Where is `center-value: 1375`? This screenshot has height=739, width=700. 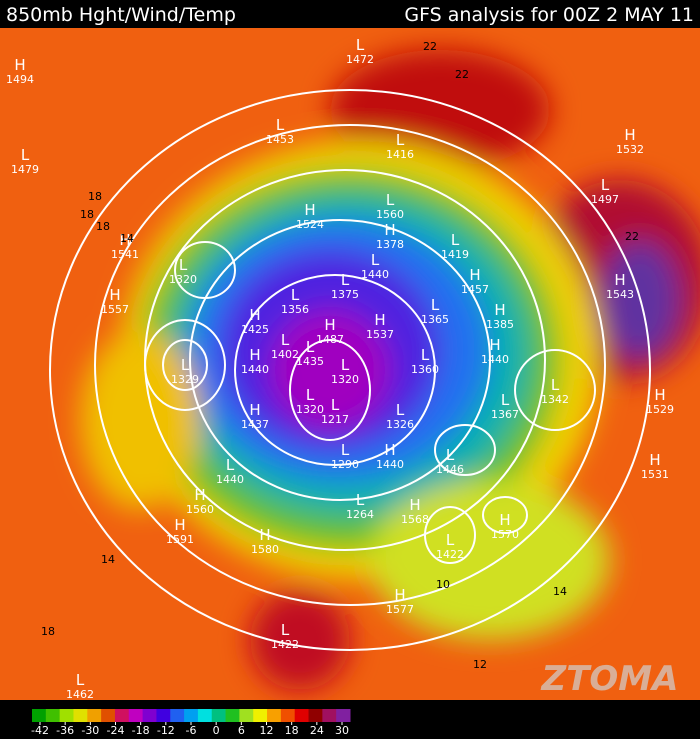
center-value: 1375 is located at coordinates (345, 294).